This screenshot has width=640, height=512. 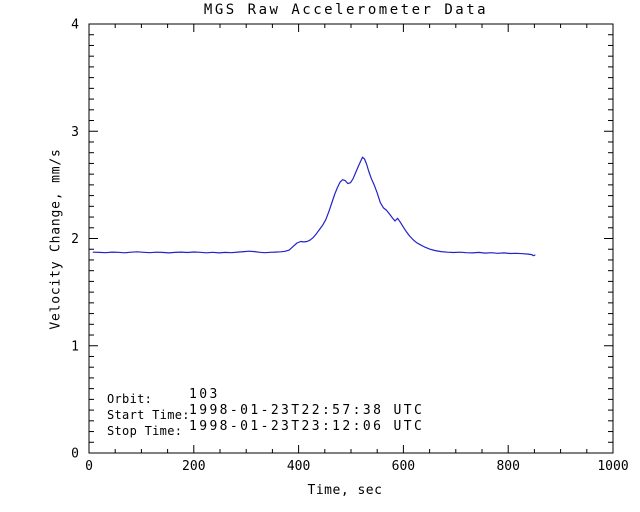 I want to click on stop-time-value: 1998-01-23T23:12:06 UTC, so click(x=307, y=426).